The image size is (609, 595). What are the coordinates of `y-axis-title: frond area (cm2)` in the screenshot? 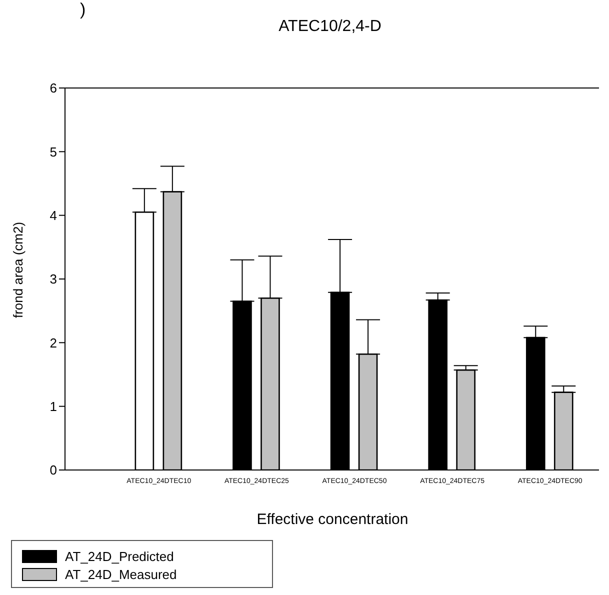 It's located at (18, 270).